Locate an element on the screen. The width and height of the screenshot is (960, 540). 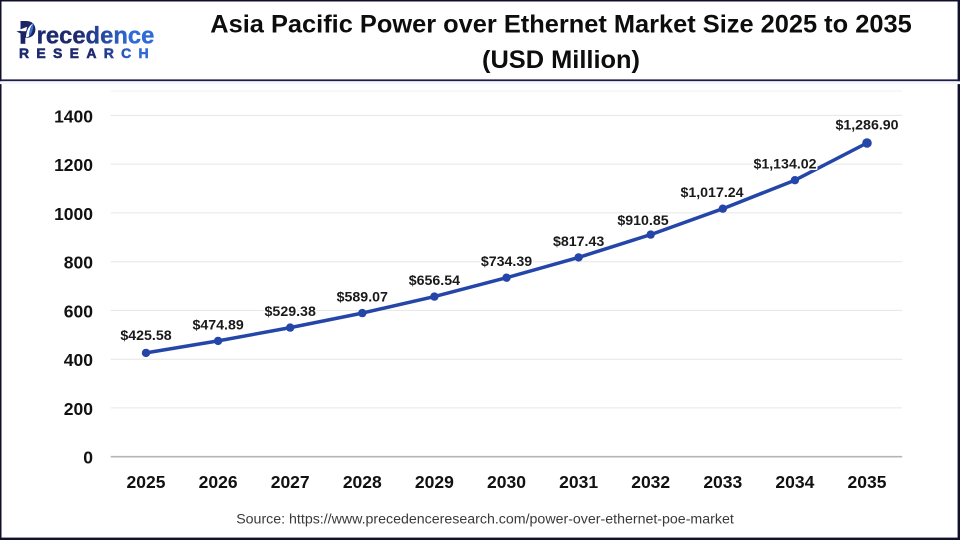
svg-text: $1,286.90 is located at coordinates (866, 126).